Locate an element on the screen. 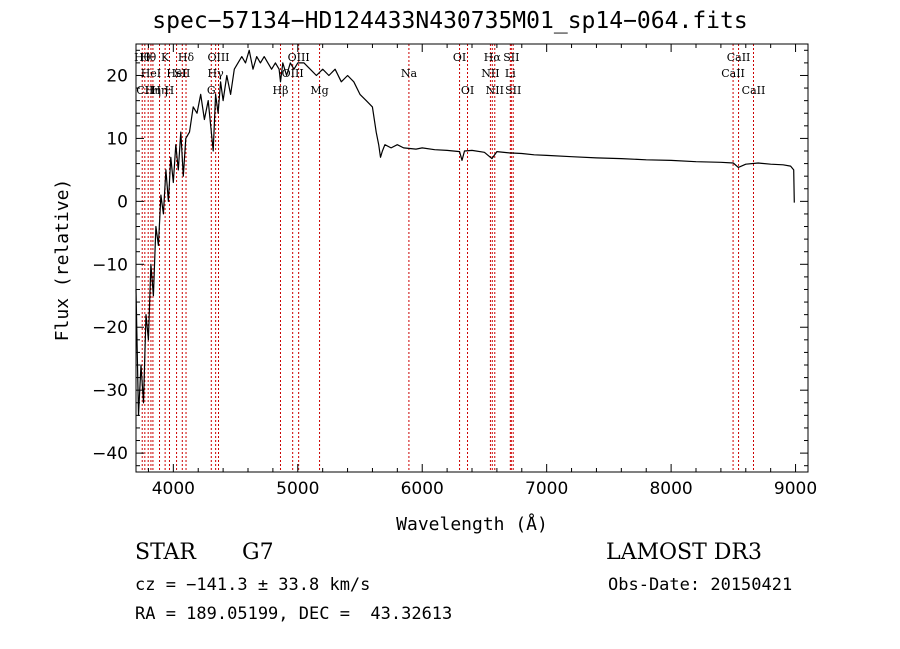  x-tick-label-2: 6000 is located at coordinates (422, 489).